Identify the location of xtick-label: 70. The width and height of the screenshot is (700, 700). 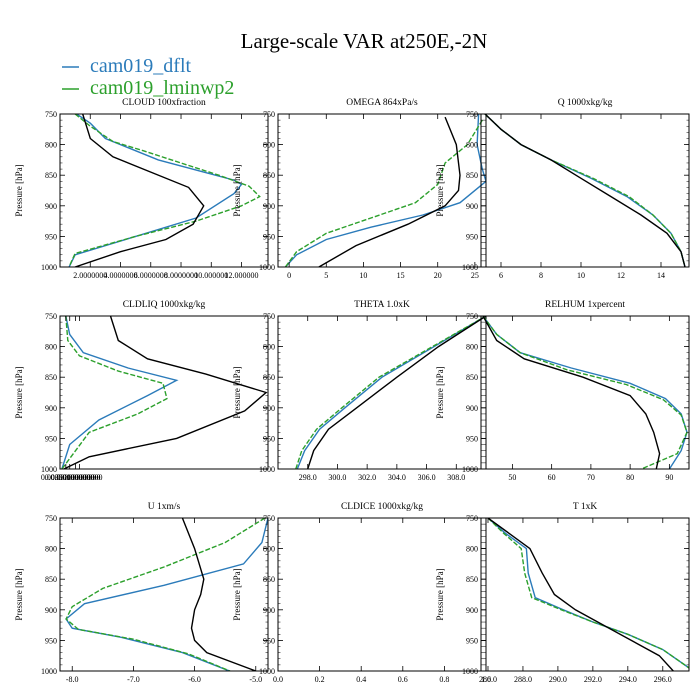
(591, 477).